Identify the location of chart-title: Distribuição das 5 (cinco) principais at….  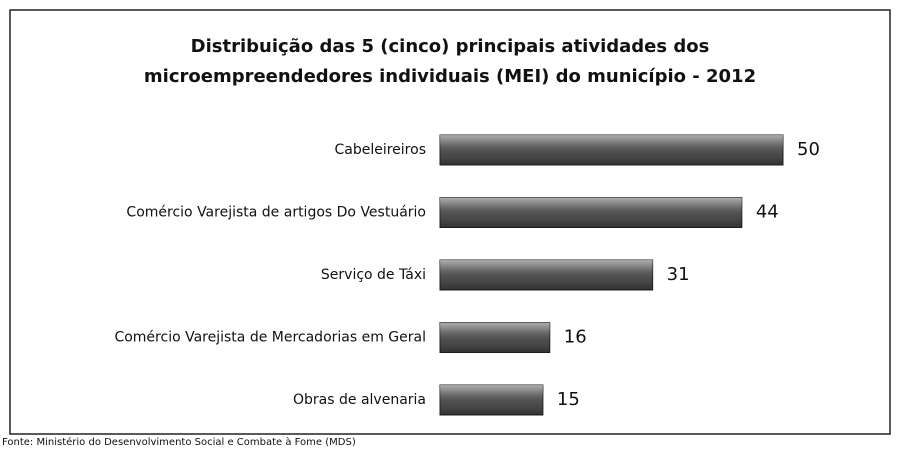
(450, 46).